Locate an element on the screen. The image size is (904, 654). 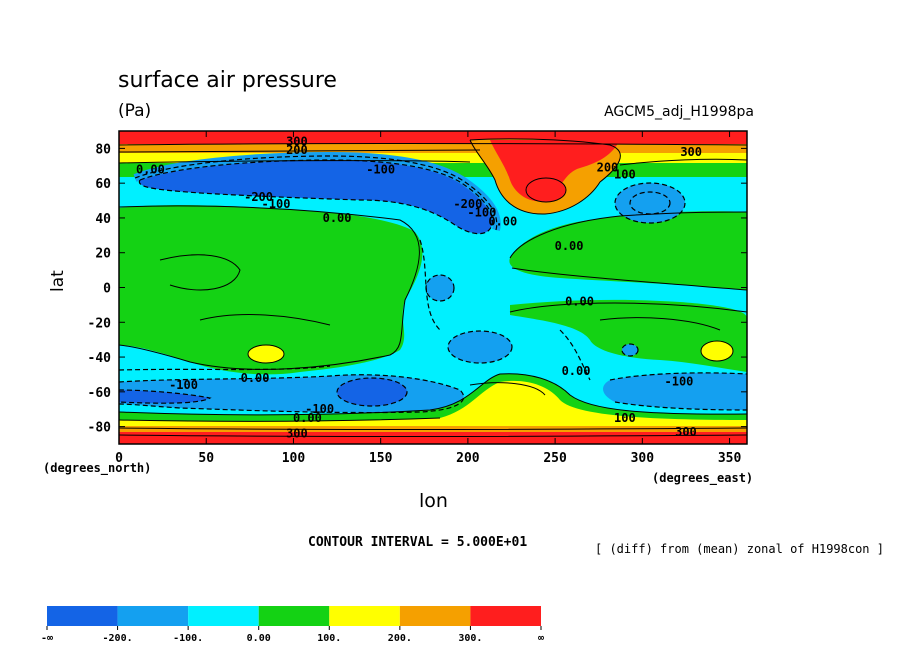
chart-units: (Pa) is located at coordinates (135, 111).